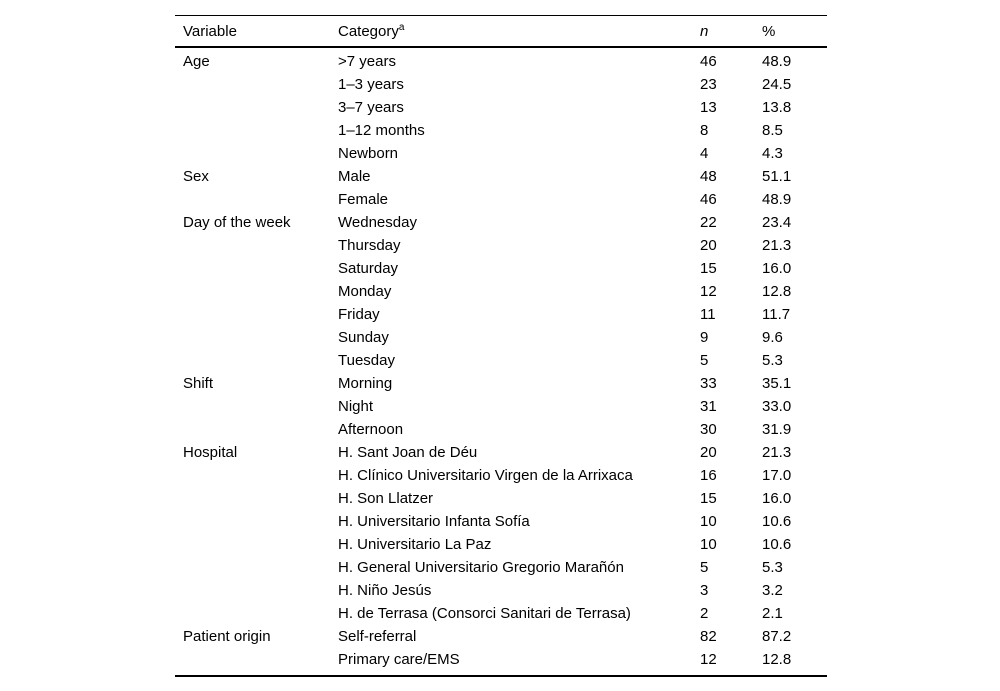 The height and width of the screenshot is (691, 1000). I want to click on cell-percent: 8.5, so click(772, 130).